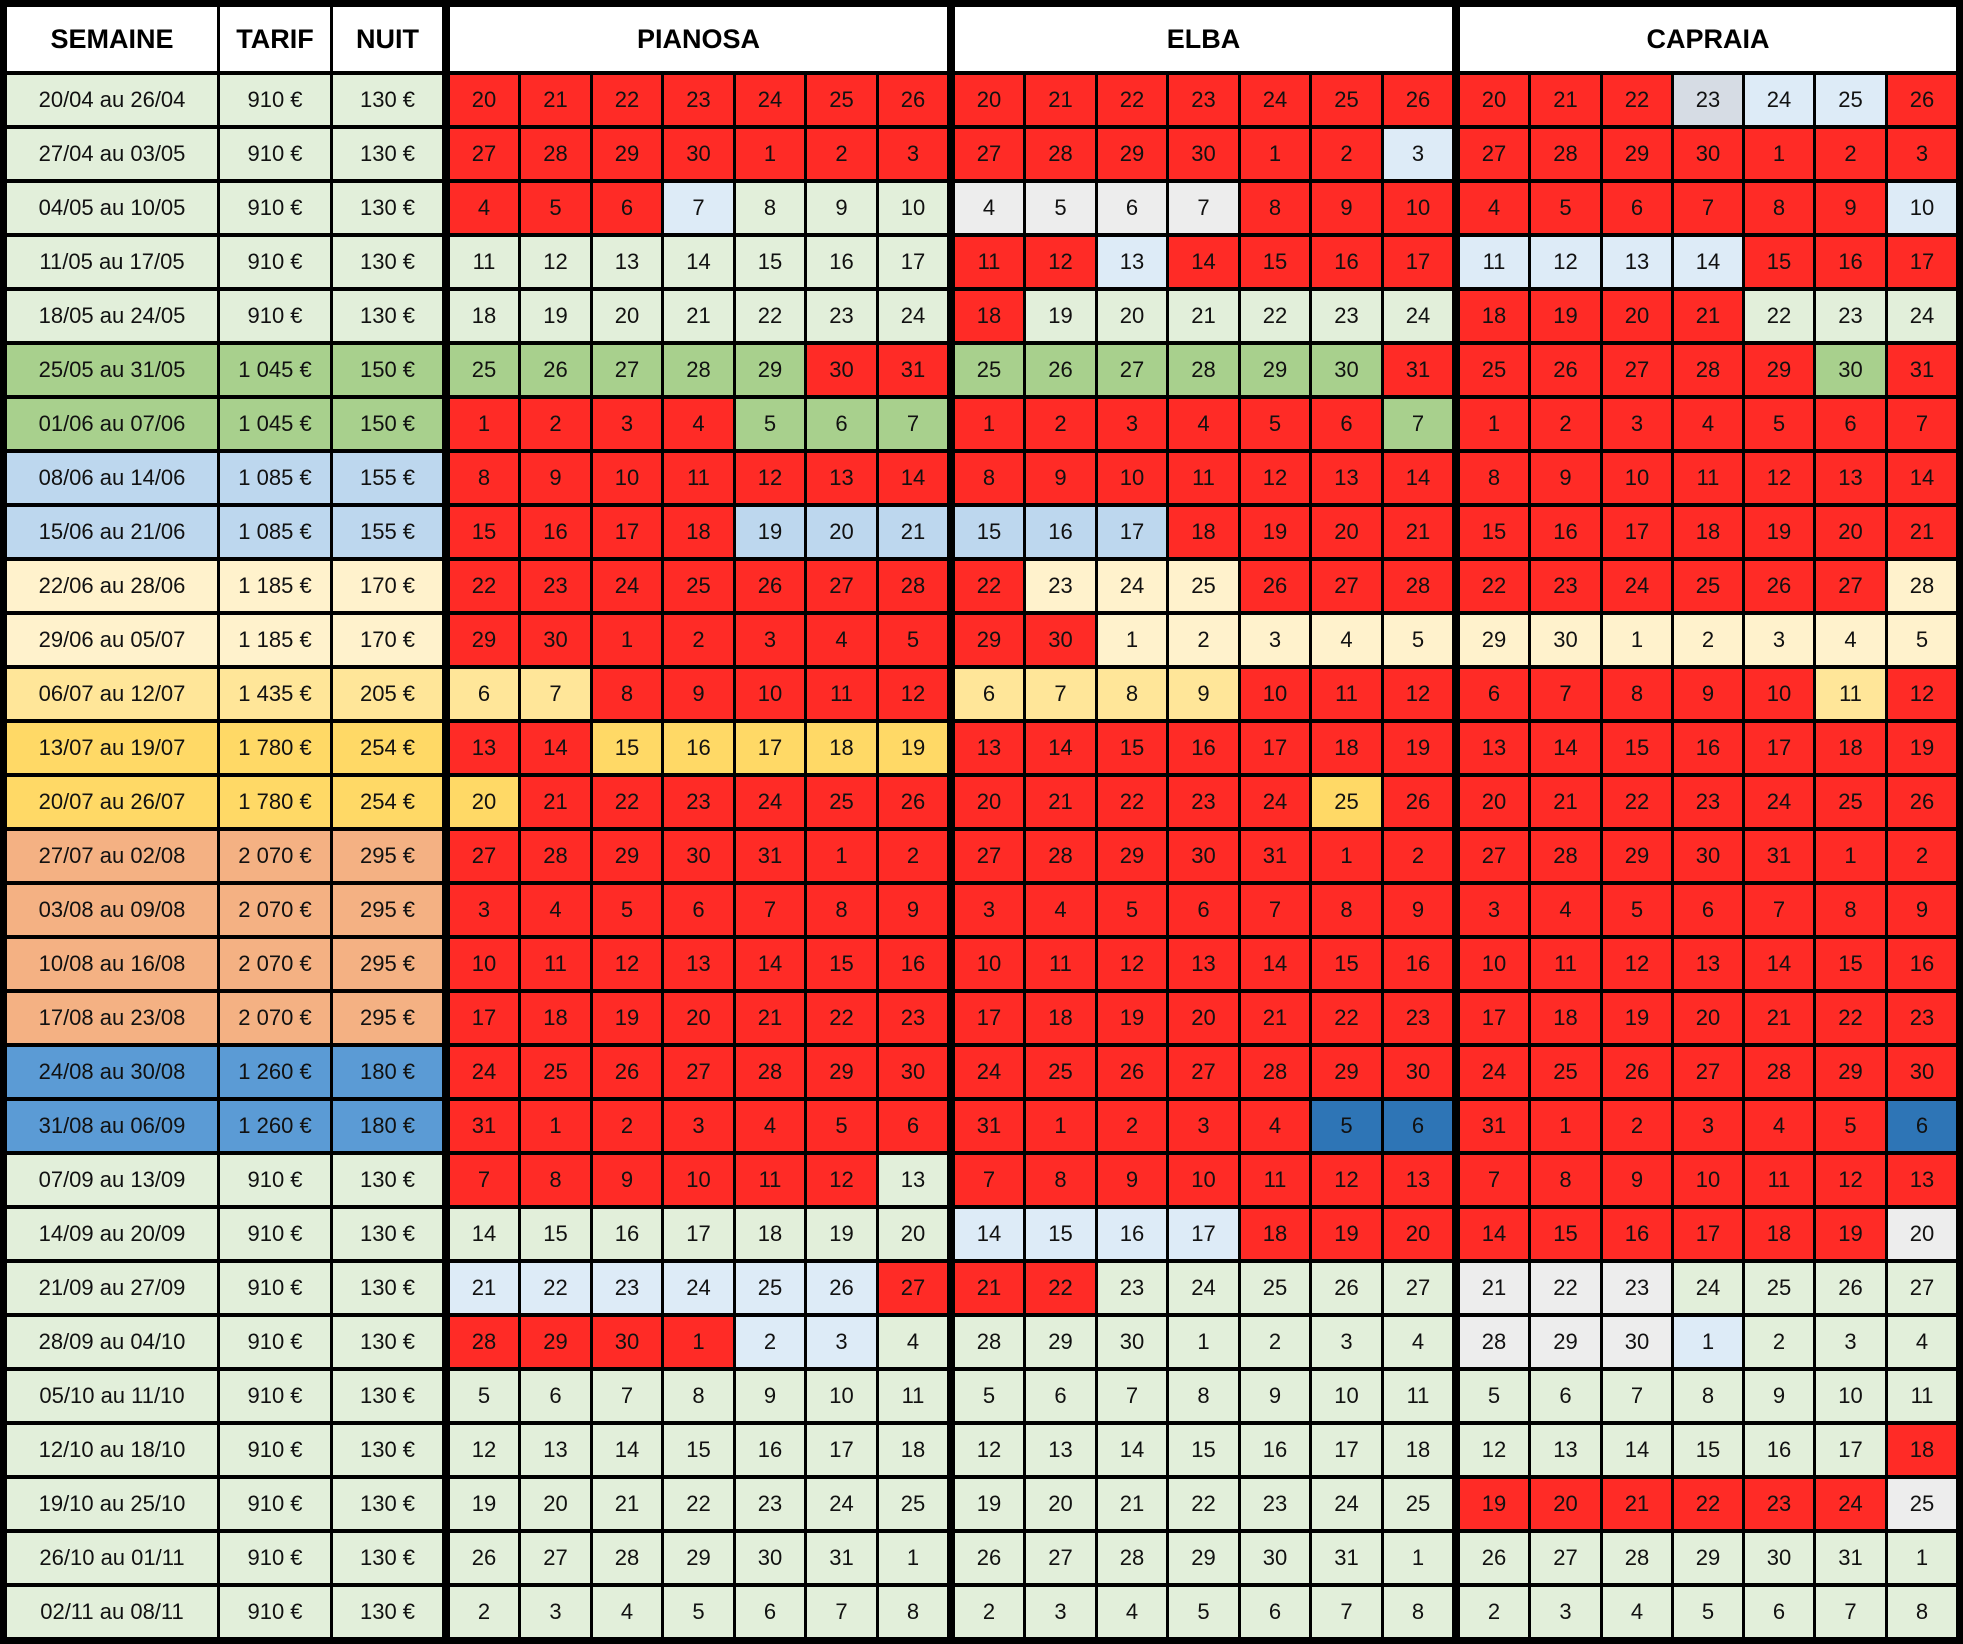 This screenshot has width=1963, height=1644. I want to click on pianosa-day-cell: 22, so click(841, 1018).